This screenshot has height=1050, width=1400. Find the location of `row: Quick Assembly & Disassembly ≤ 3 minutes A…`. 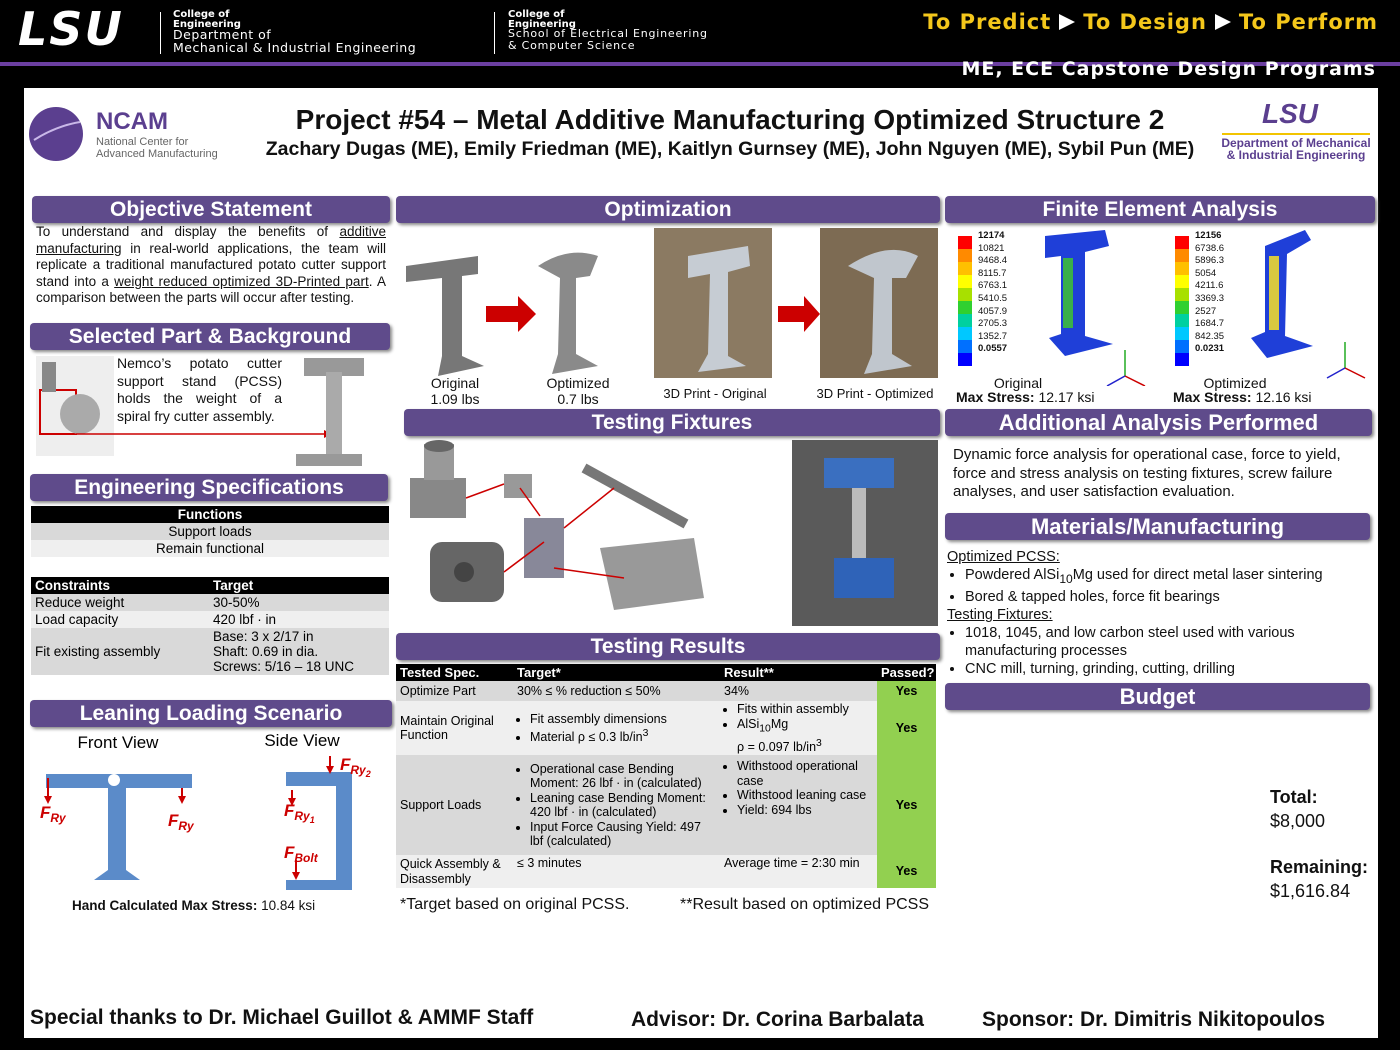

row: Quick Assembly & Disassembly ≤ 3 minutes A… is located at coordinates (666, 872).